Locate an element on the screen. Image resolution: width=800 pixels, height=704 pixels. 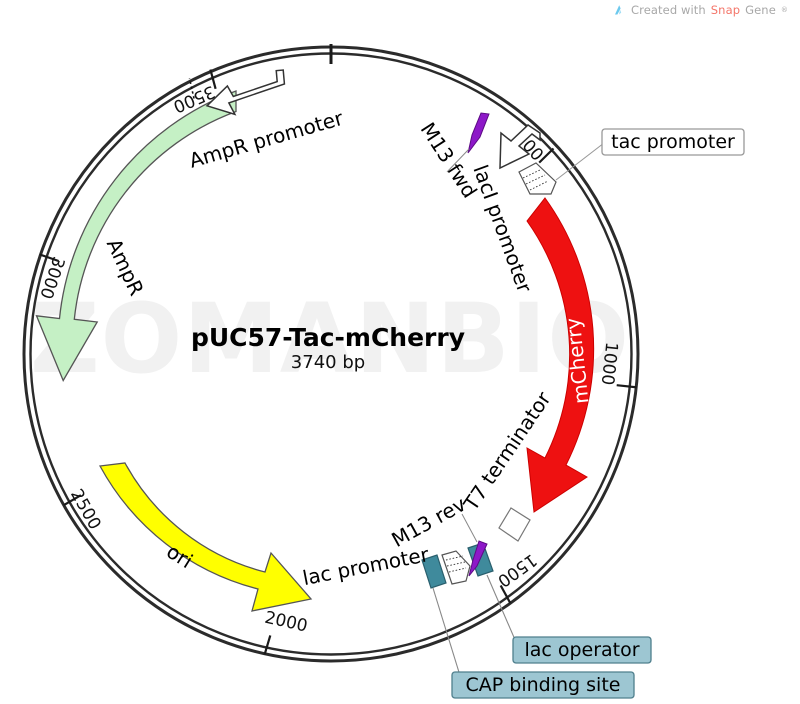
plasmid-name: pUC57-Tac-mCherry is located at coordinates (328, 337).